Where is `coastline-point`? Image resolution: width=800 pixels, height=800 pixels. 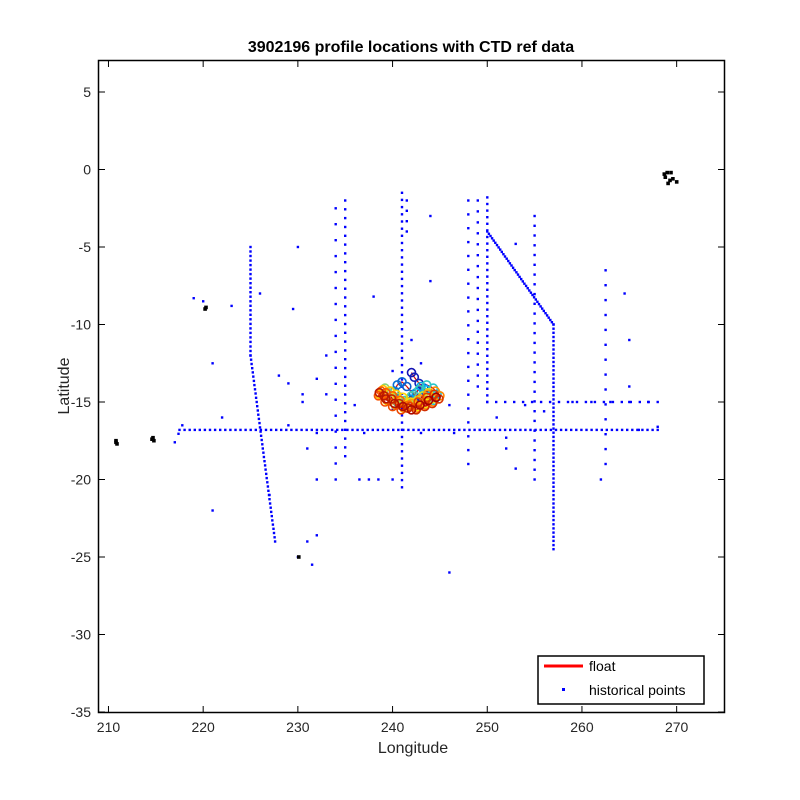 coastline-point is located at coordinates (668, 183).